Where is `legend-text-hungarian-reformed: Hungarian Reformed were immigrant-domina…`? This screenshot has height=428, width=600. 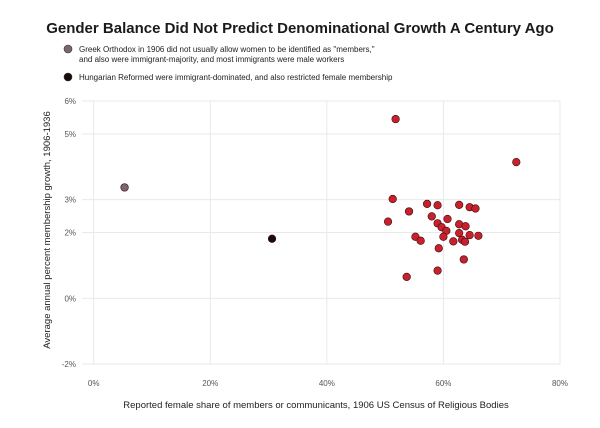
legend-text-hungarian-reformed: Hungarian Reformed were immigrant-domina… is located at coordinates (236, 77).